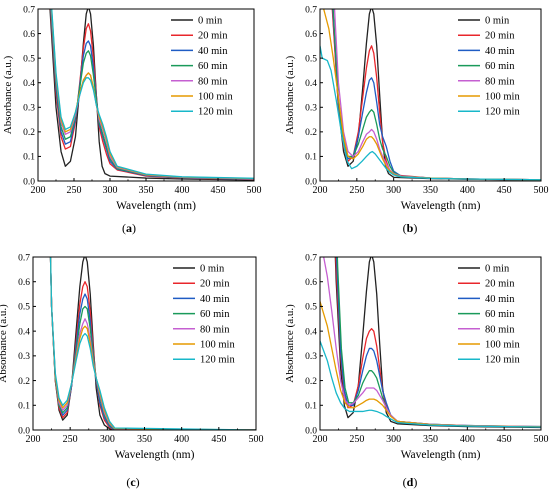 The width and height of the screenshot is (550, 493). What do you see at coordinates (410, 482) in the screenshot?
I see `panel-label: (d)` at bounding box center [410, 482].